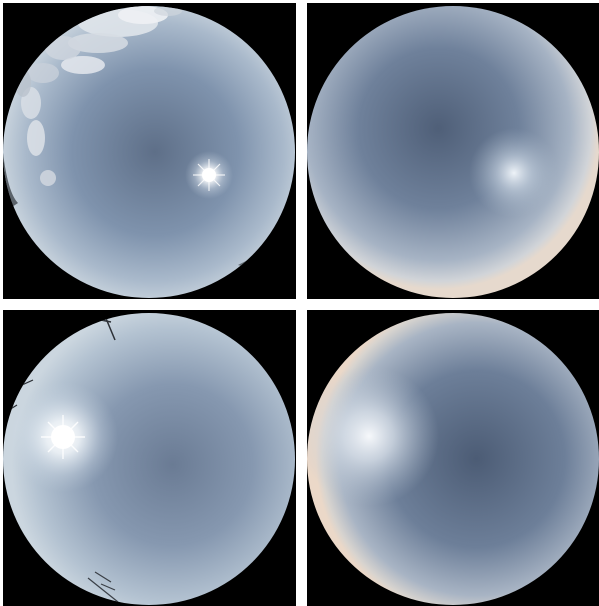 The height and width of the screenshot is (606, 599). Describe the element at coordinates (103, 587) in the screenshot. I see `antenna-bottom` at that location.